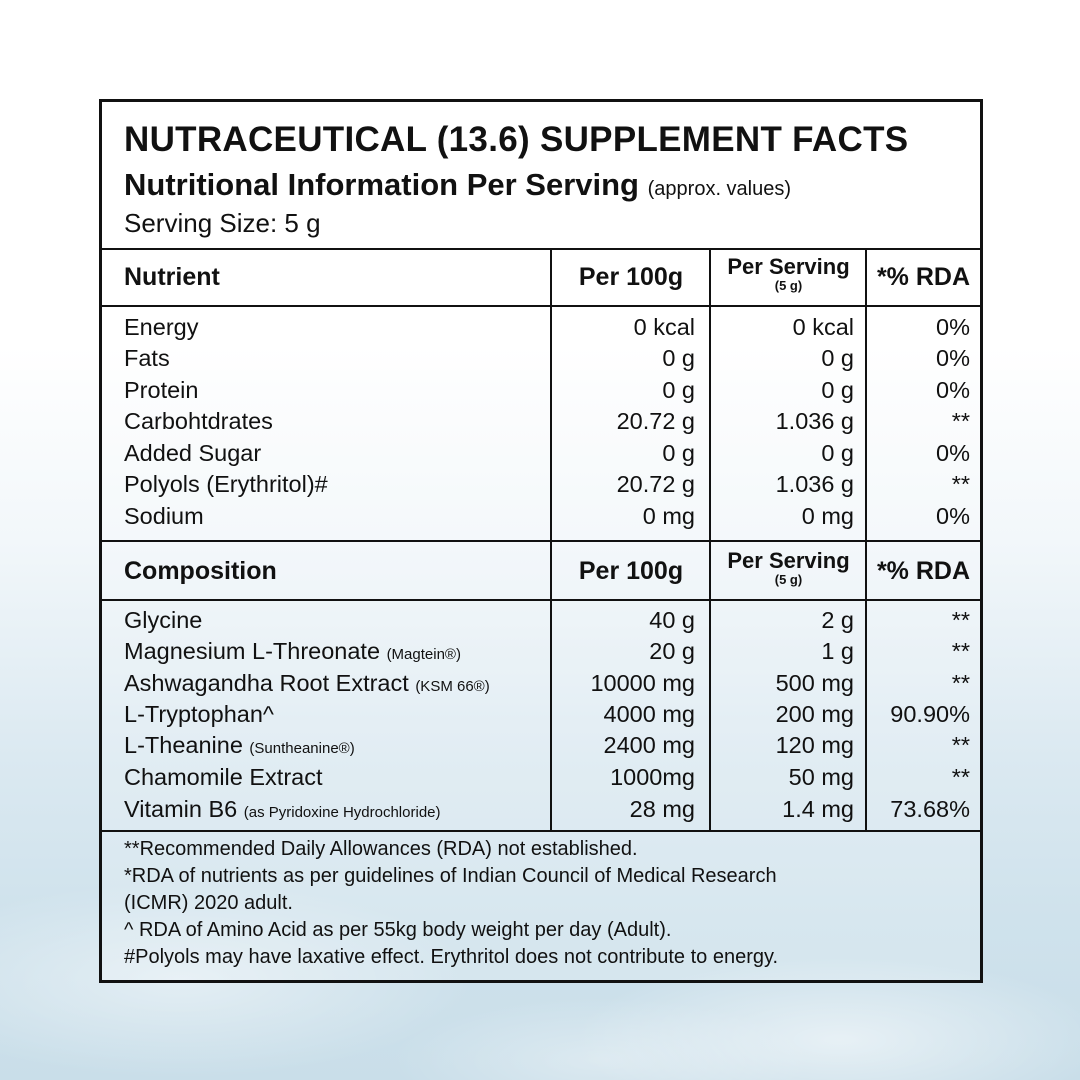  I want to click on ingredient-per100: 20 g, so click(672, 651).